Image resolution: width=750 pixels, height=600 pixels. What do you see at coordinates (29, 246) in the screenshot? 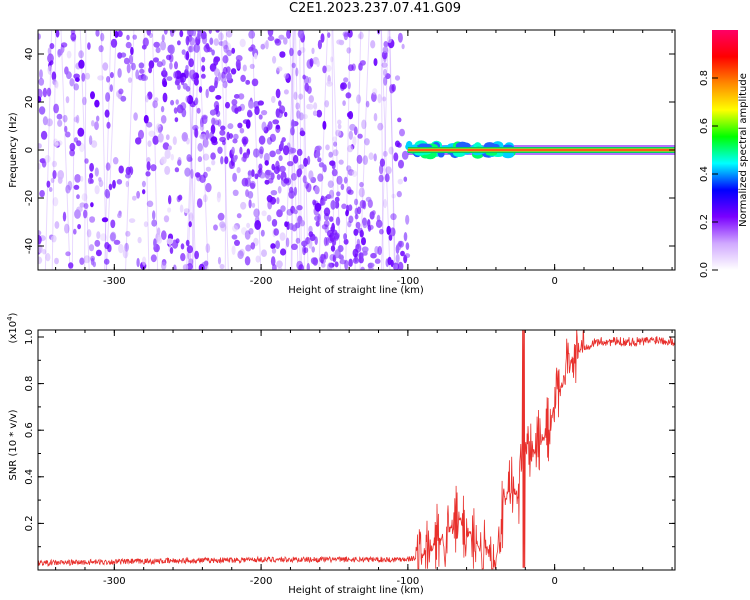
I see `y-tick-label: -40` at bounding box center [29, 246].